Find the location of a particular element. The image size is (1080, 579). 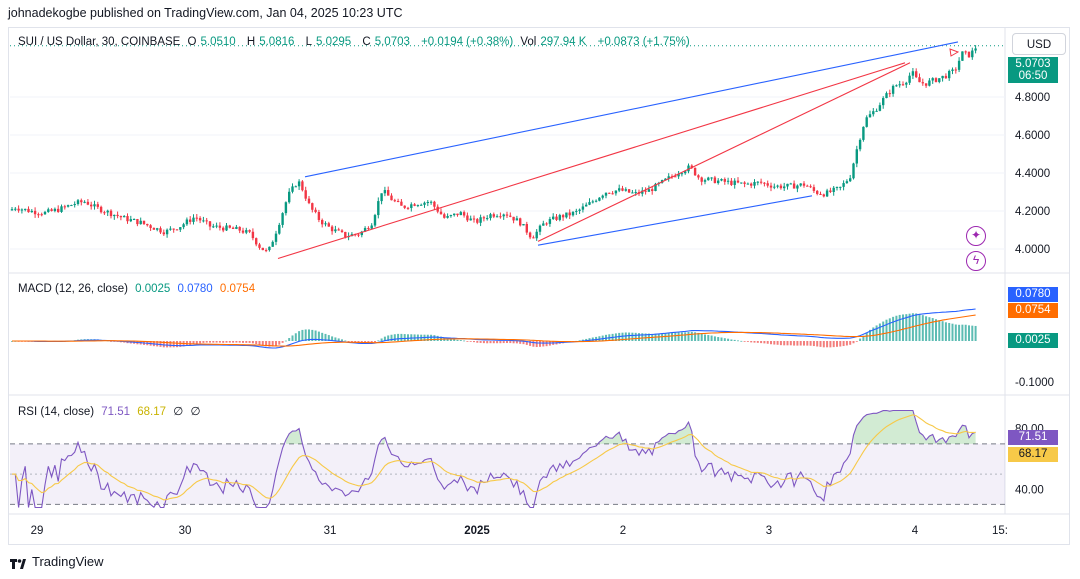

time-tick-label: 29 is located at coordinates (37, 531).